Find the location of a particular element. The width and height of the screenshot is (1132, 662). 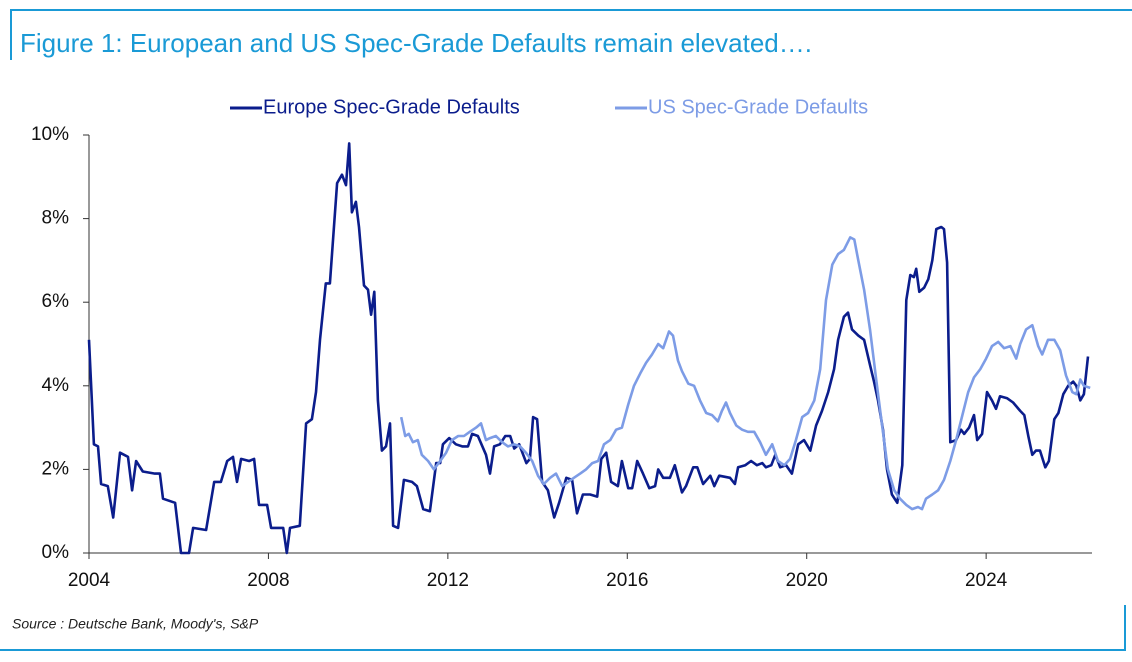

legend-label: Europe Spec-Grade Defaults is located at coordinates (391, 107).